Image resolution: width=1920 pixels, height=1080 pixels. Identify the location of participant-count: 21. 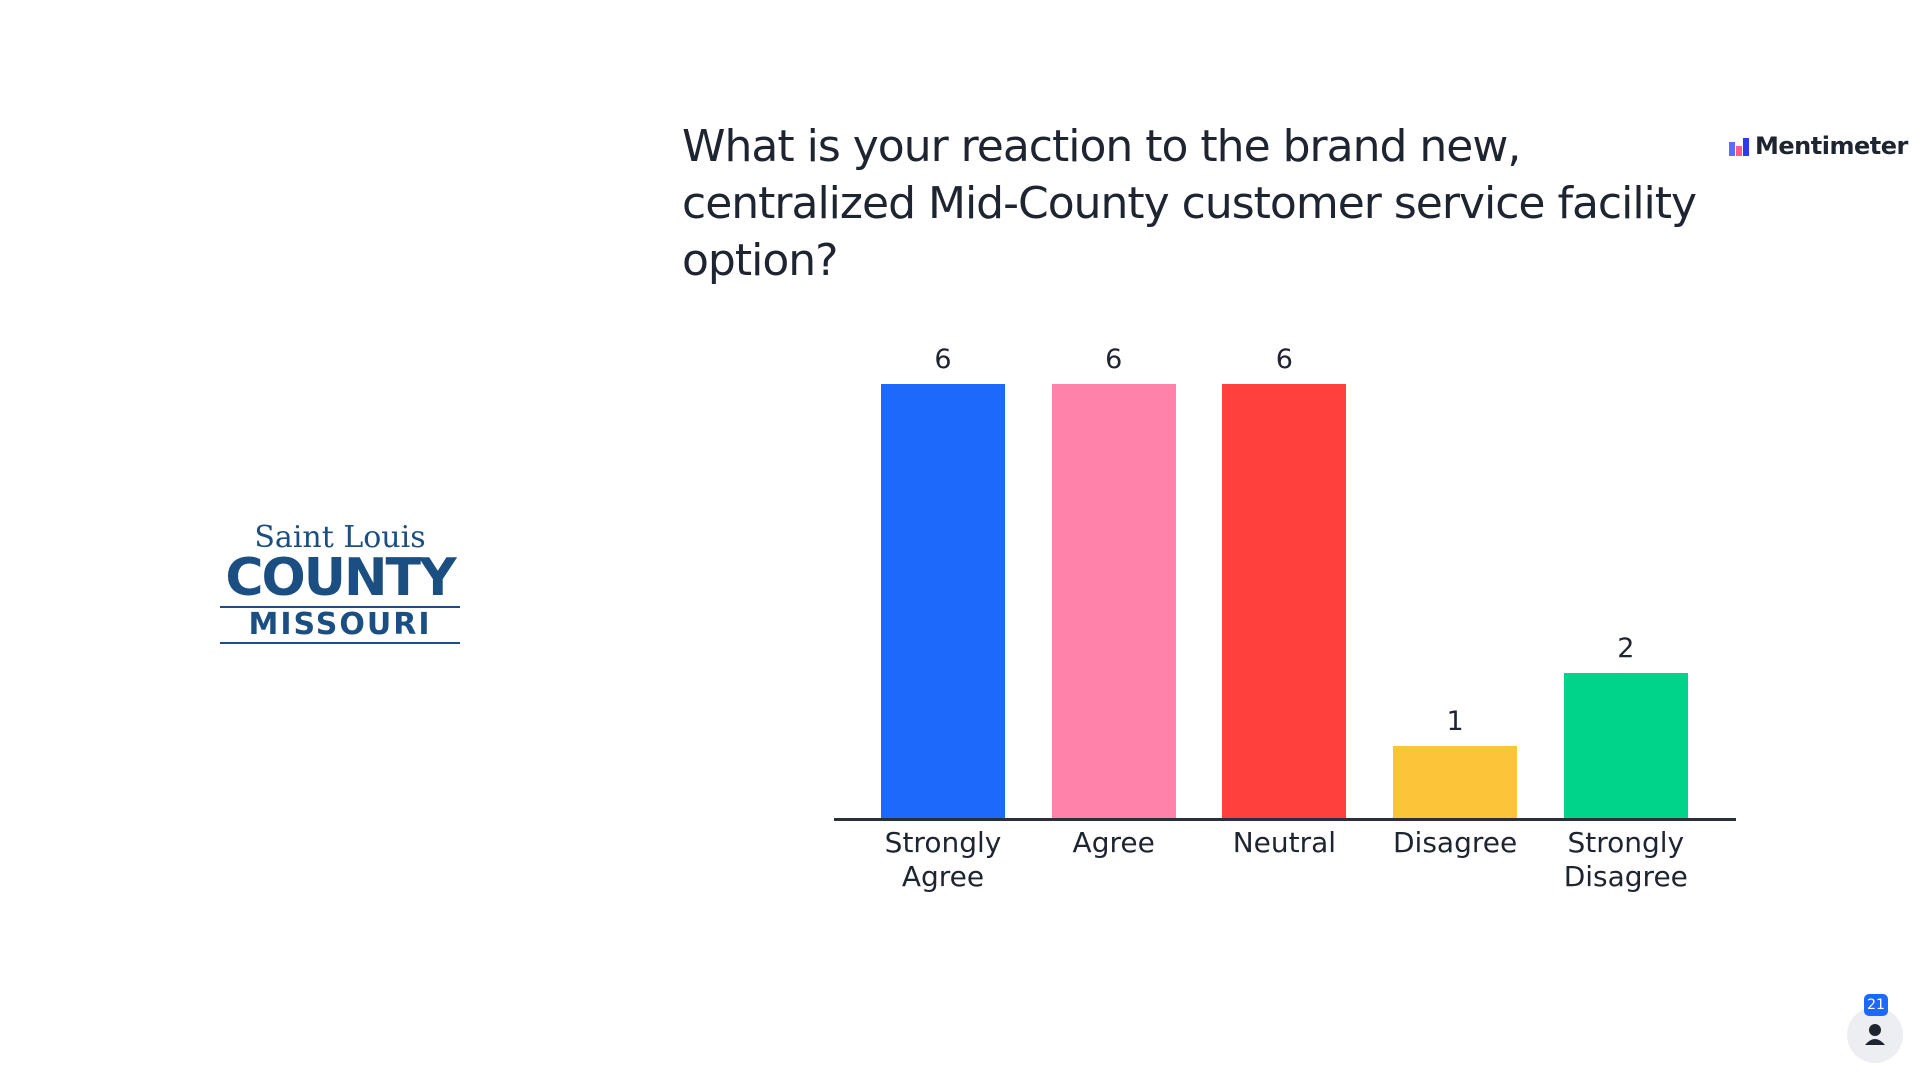
(1876, 1005).